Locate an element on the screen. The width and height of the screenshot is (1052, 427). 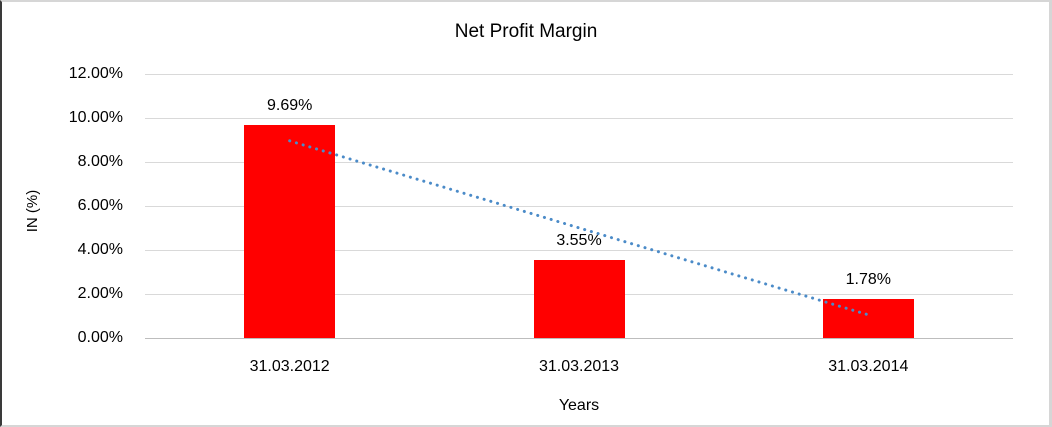
chart-title: Net Profit Margin is located at coordinates (526, 31).